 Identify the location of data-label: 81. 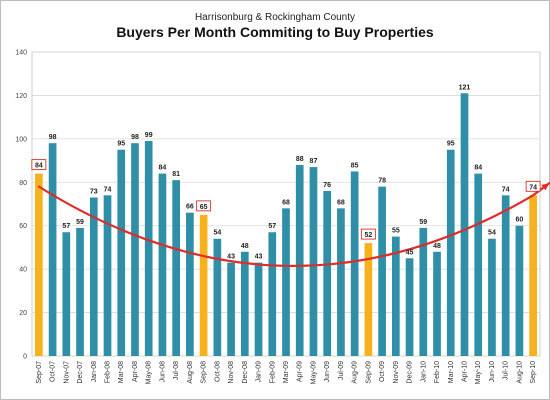
(176, 174).